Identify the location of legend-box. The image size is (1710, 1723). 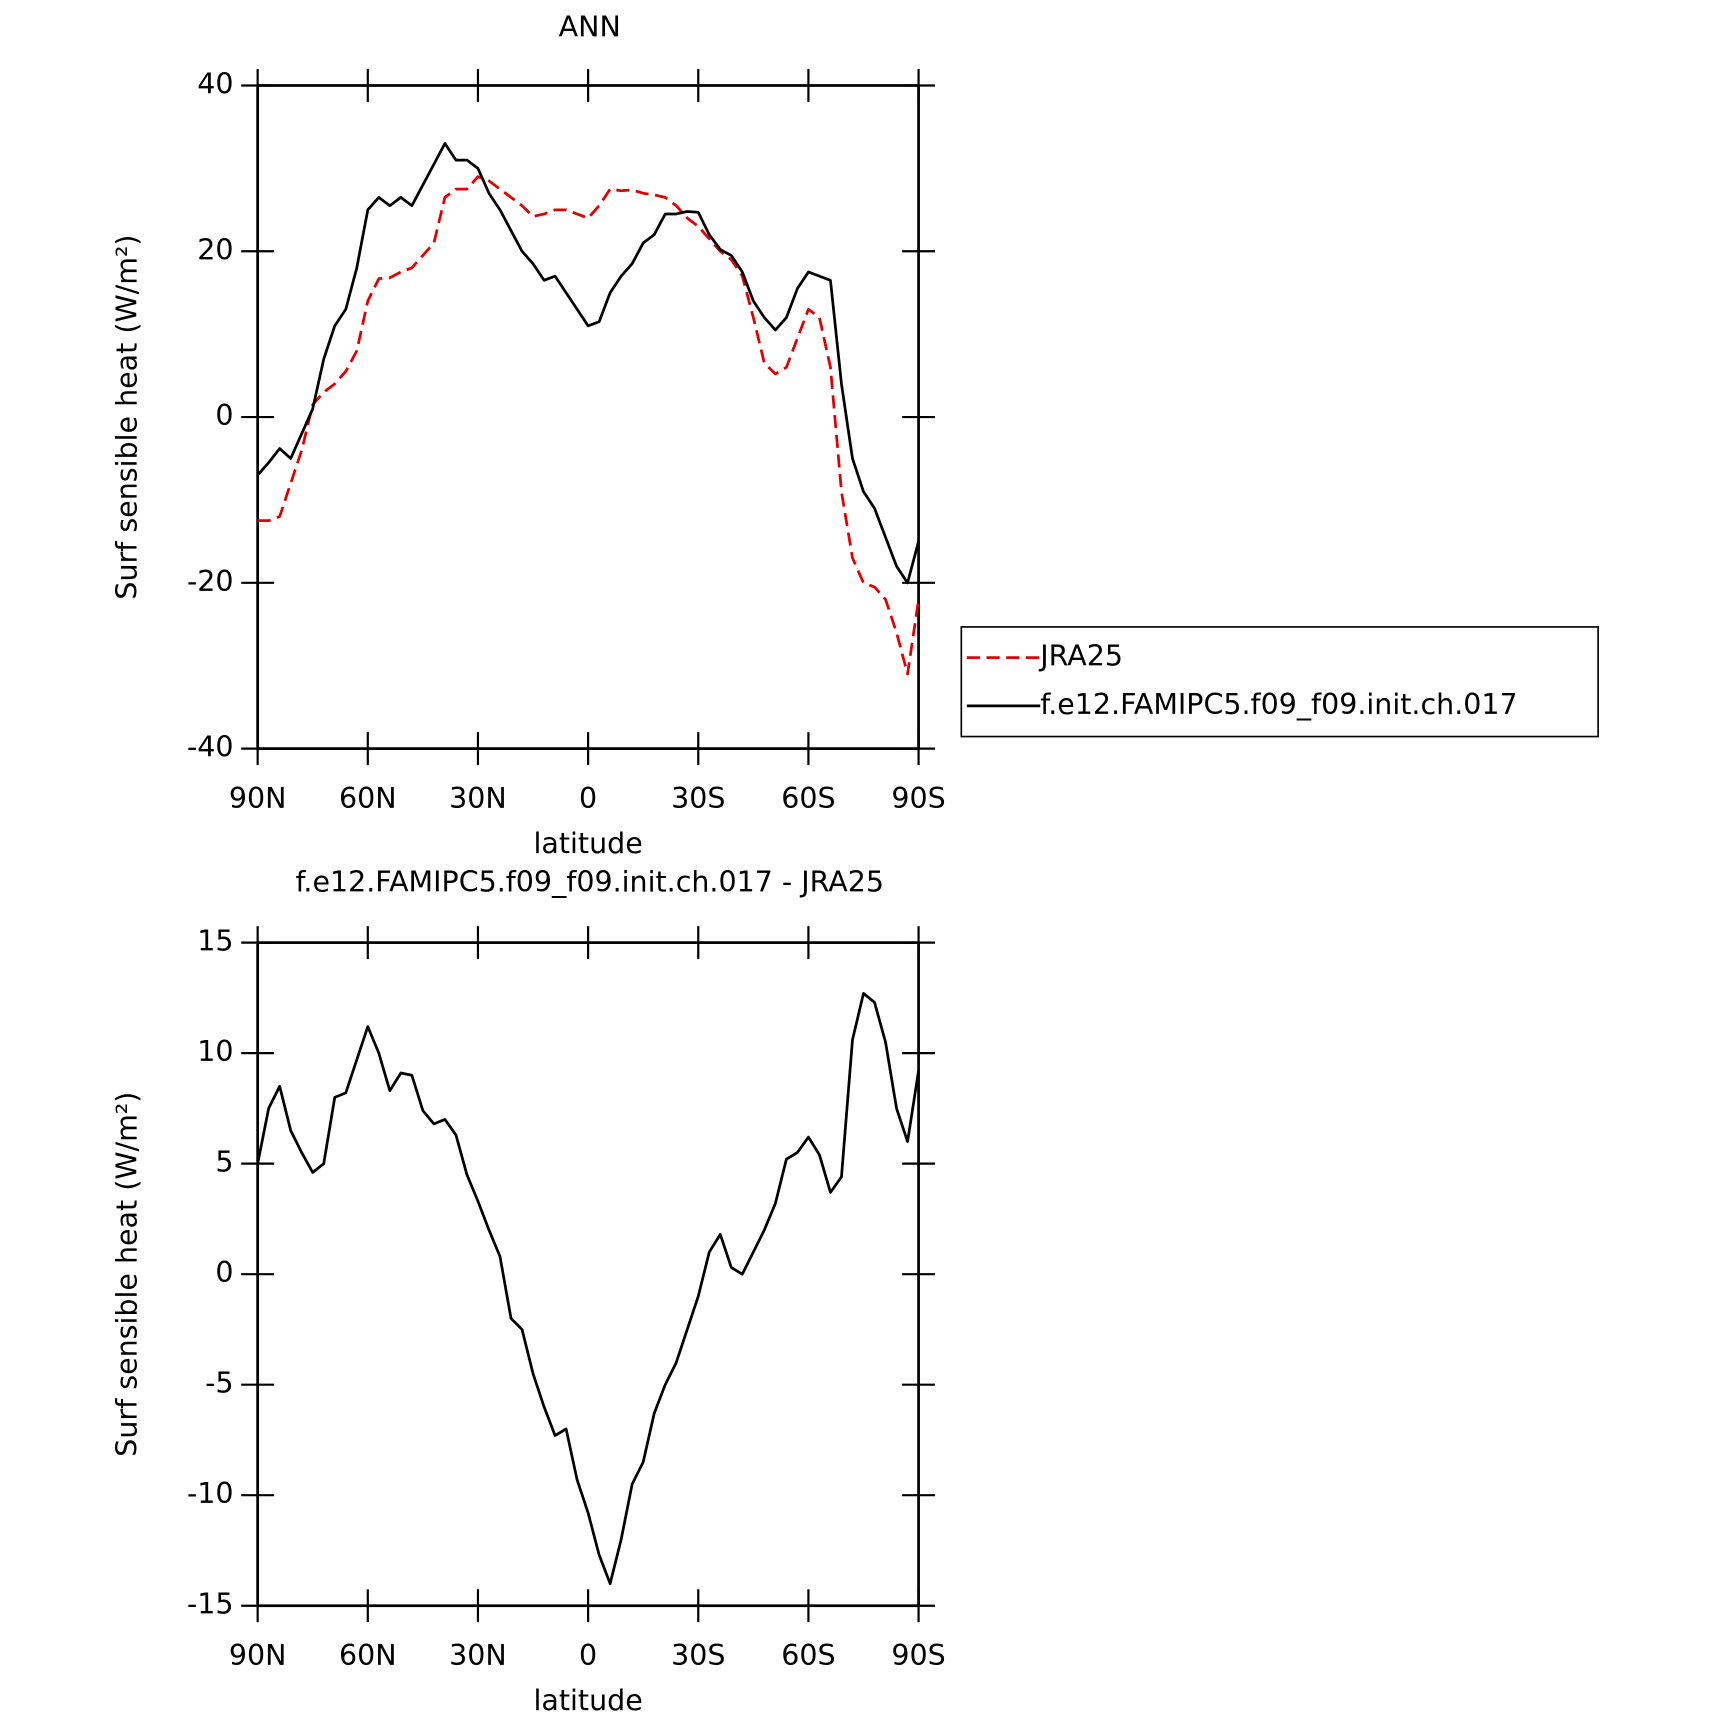
(1279, 682).